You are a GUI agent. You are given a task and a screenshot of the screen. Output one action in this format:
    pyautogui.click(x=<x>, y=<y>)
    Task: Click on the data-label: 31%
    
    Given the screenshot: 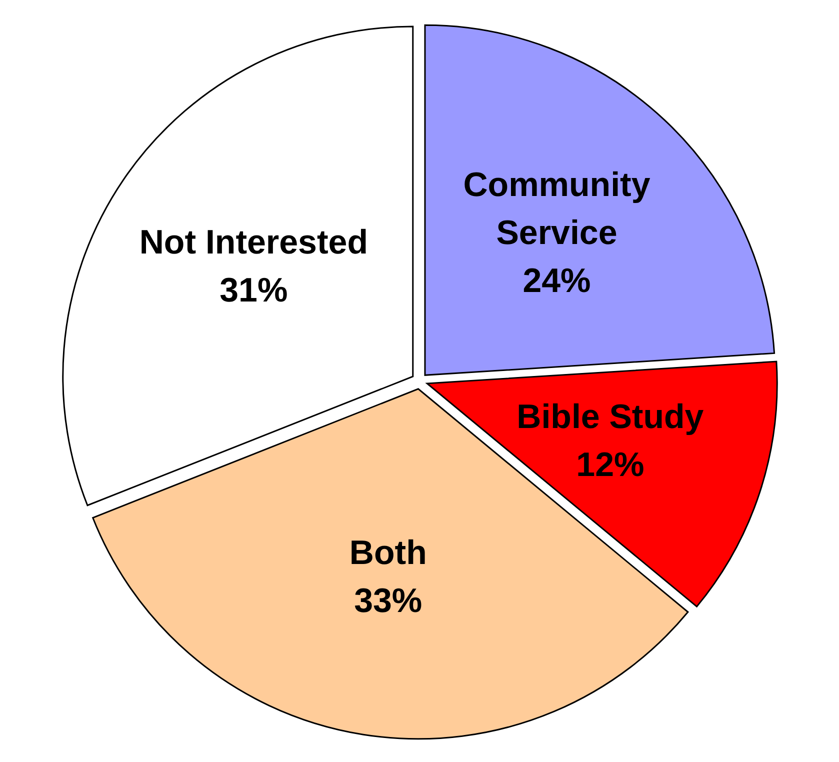 What is the action you would take?
    pyautogui.click(x=254, y=290)
    